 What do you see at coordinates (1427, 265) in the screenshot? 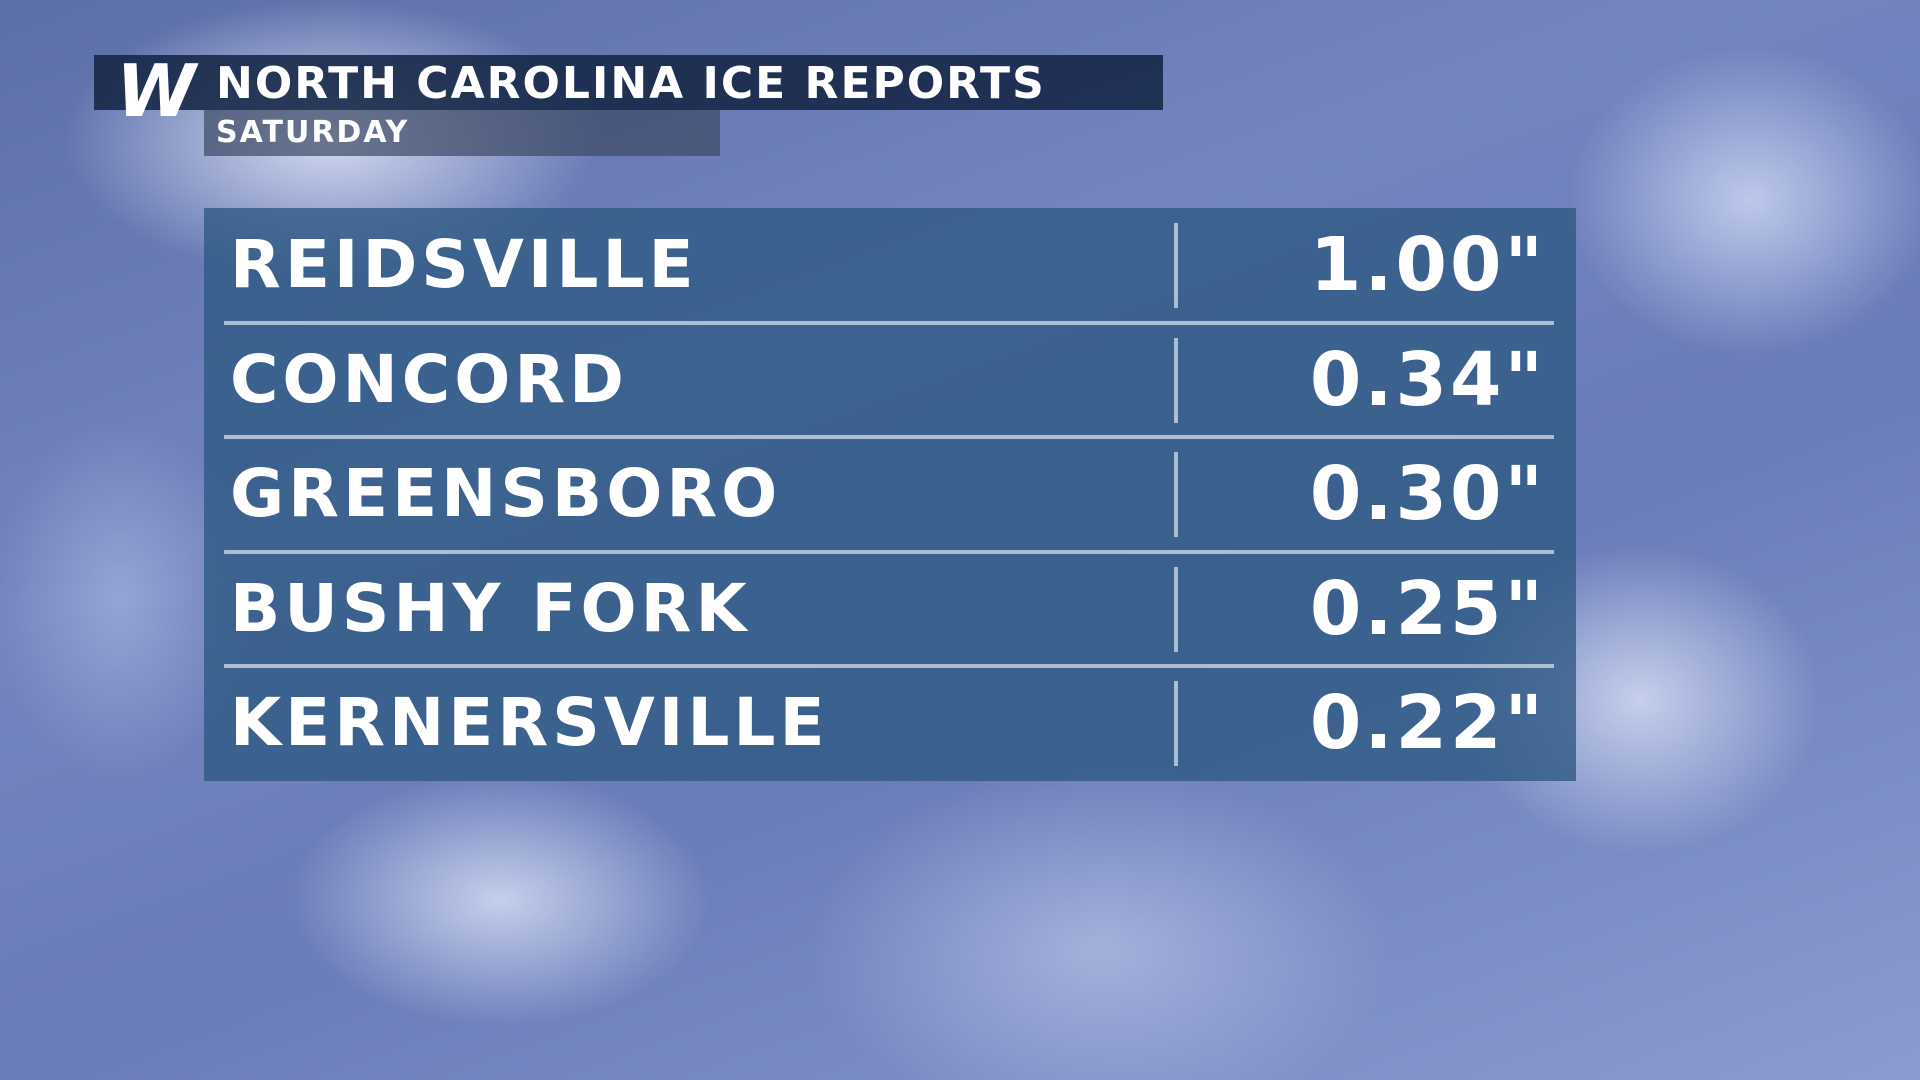
I see `ice-amount: 1.00"` at bounding box center [1427, 265].